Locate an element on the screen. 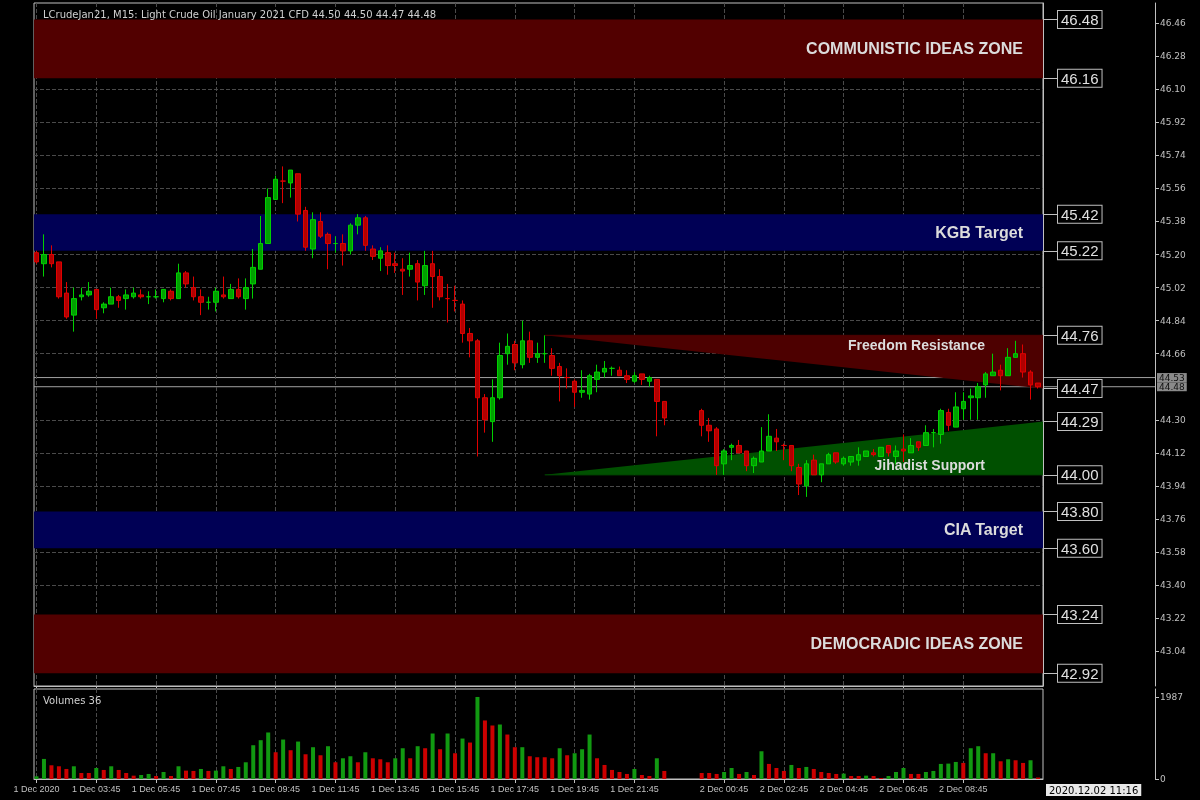 This screenshot has height=800, width=1200. series-label: Jihadist Support is located at coordinates (930, 464).